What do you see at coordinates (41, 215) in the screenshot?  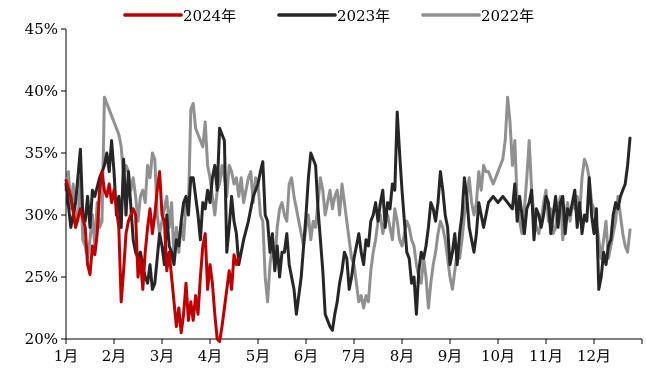 I see `y-tick-label: 30%` at bounding box center [41, 215].